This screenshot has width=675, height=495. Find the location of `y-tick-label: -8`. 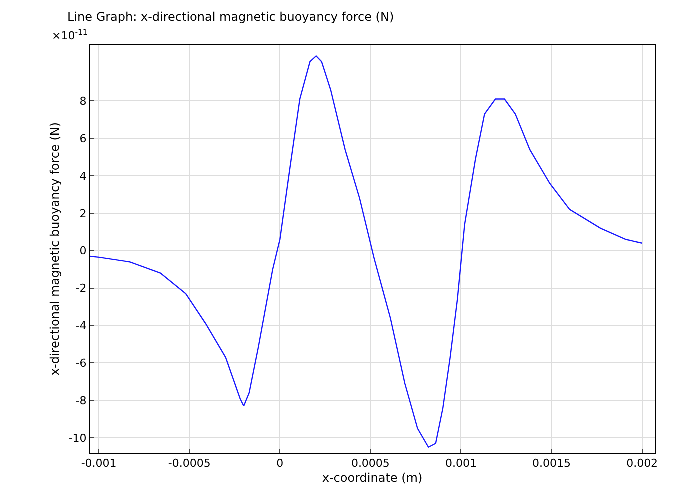

y-tick-label: -8 is located at coordinates (81, 401).